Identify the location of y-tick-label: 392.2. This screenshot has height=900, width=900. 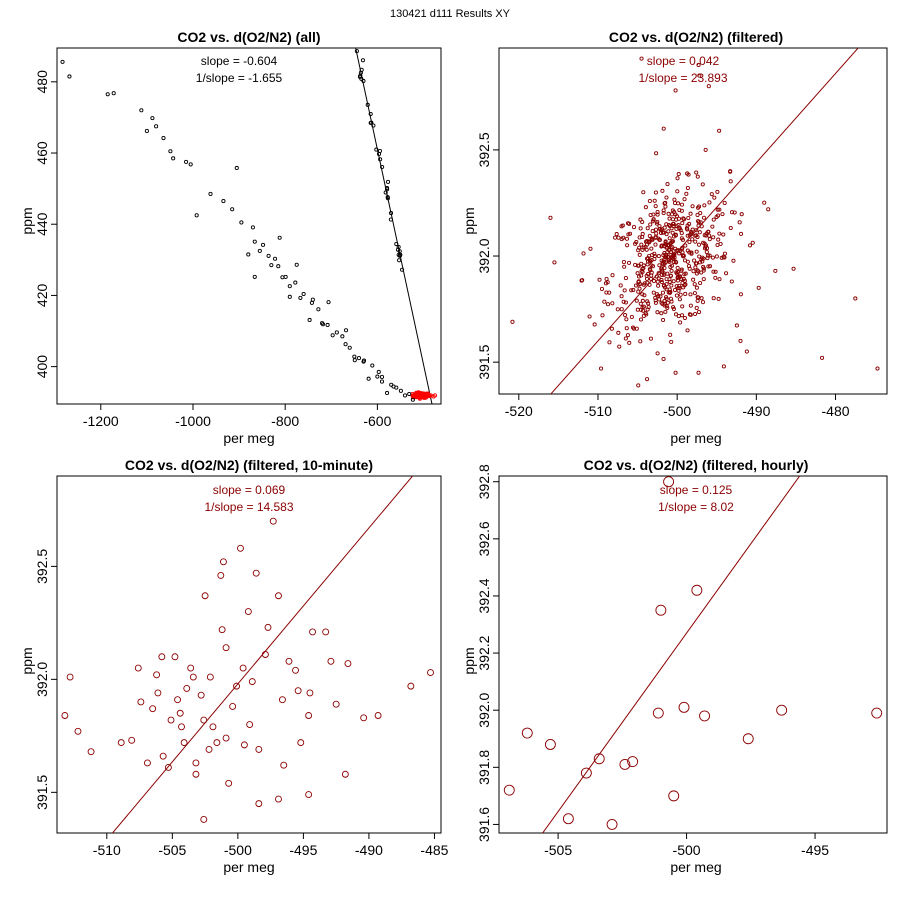
(484, 652).